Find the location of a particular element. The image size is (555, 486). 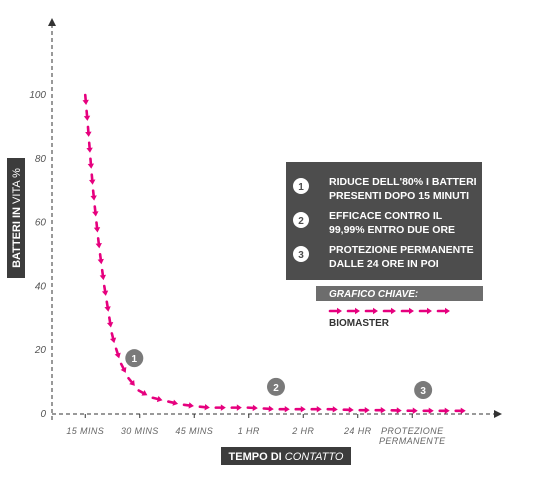

note-number: 2 is located at coordinates (301, 221).